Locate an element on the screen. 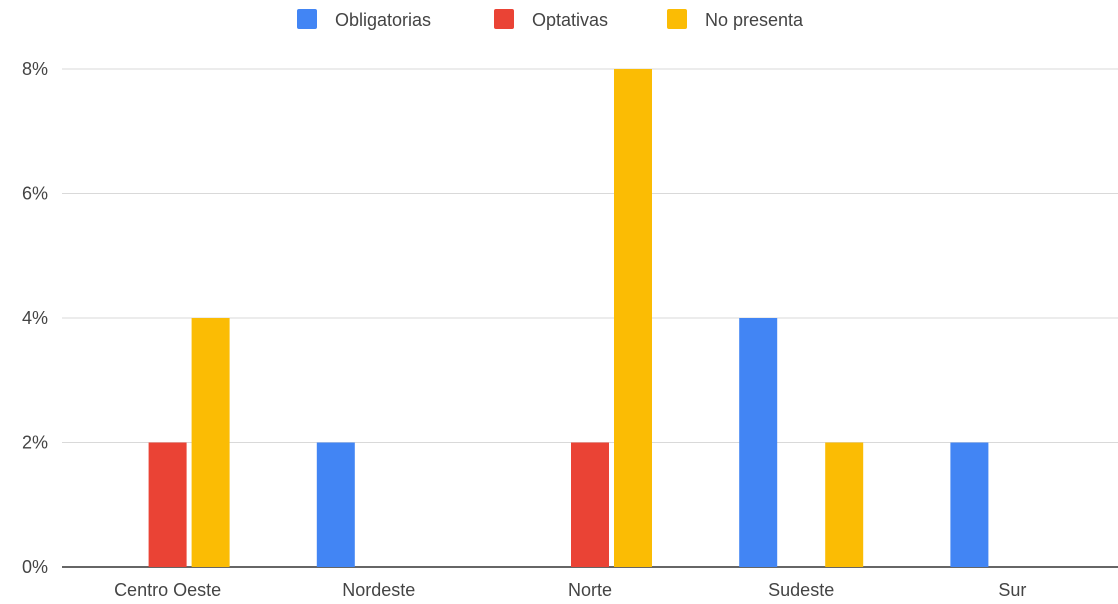  x-tick-label: Sudeste is located at coordinates (801, 590).